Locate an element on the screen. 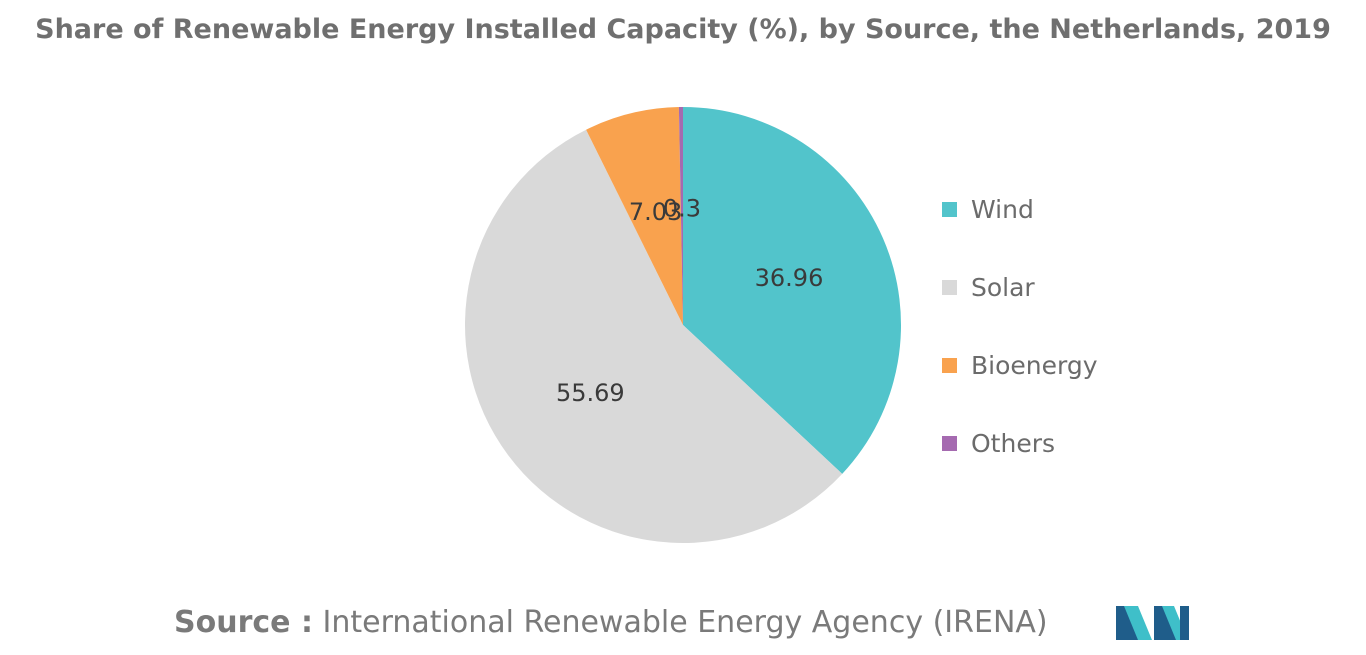 The height and width of the screenshot is (655, 1366). legend-swatch-others is located at coordinates (949, 443).